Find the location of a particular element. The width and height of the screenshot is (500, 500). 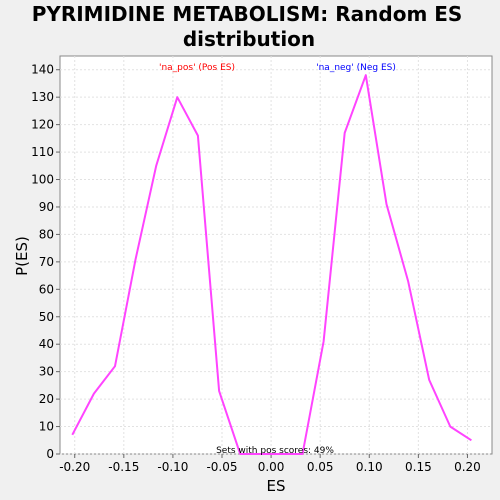

y-tick-label: 40 is located at coordinates (46, 344).